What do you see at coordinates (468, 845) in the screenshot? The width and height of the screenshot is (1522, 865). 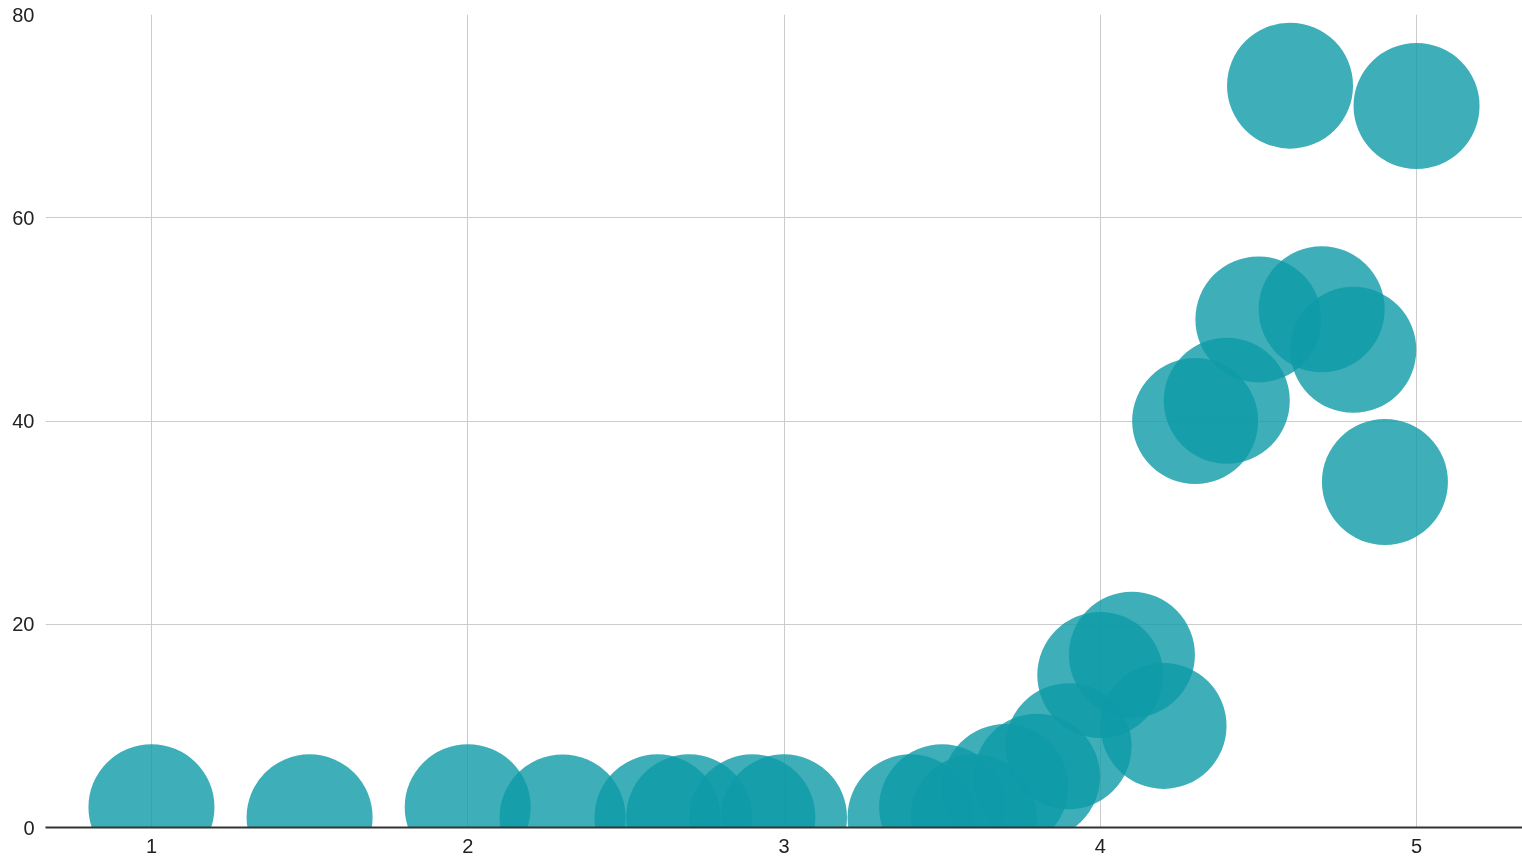 I see `x-tick-label: 2` at bounding box center [468, 845].